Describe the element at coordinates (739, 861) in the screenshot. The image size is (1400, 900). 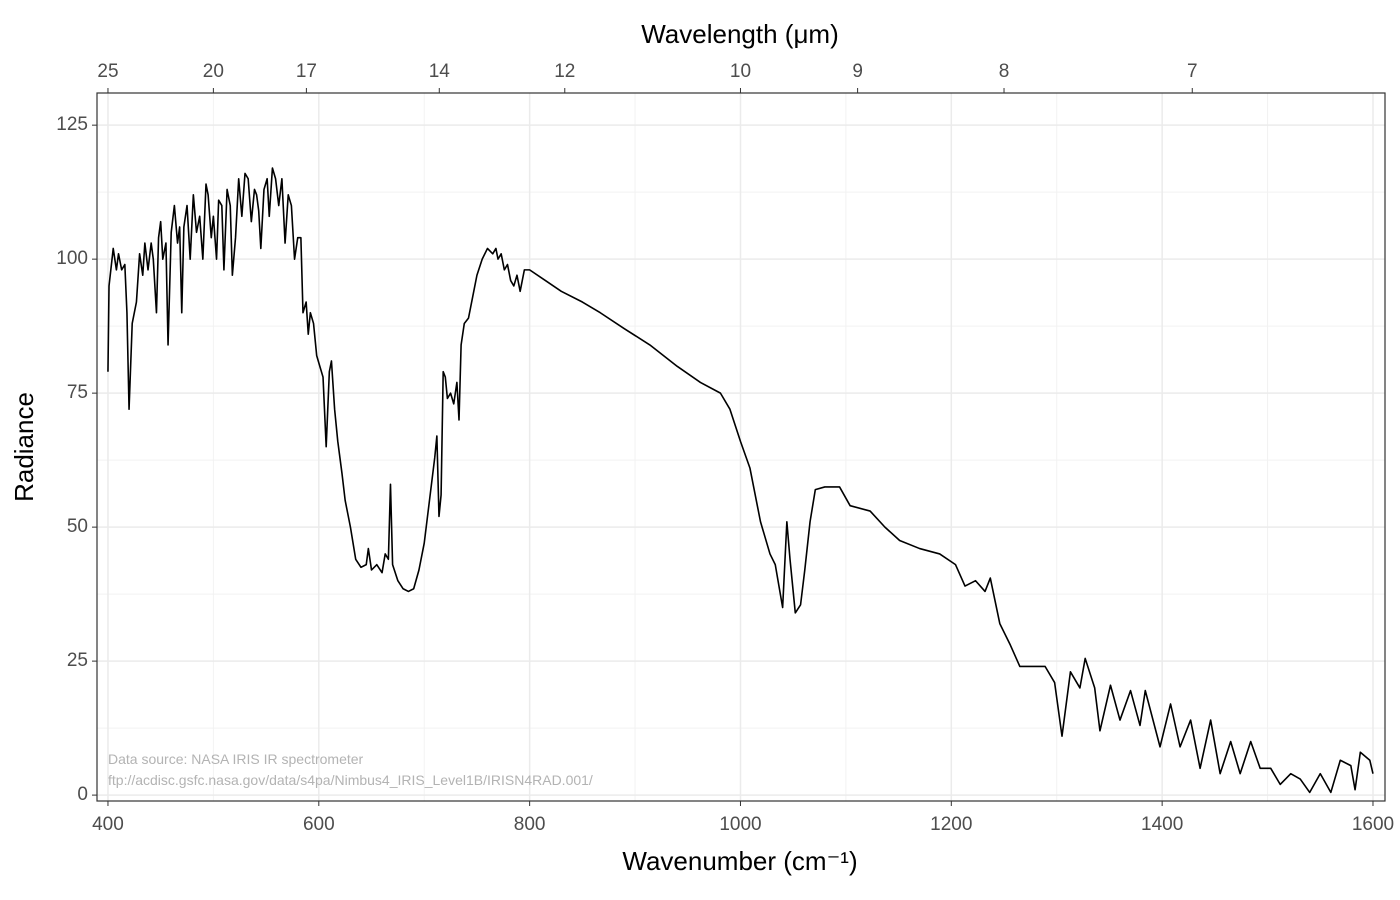
I see `x-axis-title: Wavenumber (cm⁻¹)` at that location.